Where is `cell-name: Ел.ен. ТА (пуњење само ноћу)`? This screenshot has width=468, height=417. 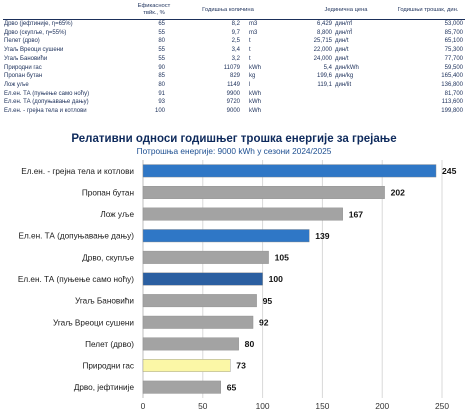
cell-name: Ел.ен. ТА (пуњење само ноћу) is located at coordinates (47, 93).